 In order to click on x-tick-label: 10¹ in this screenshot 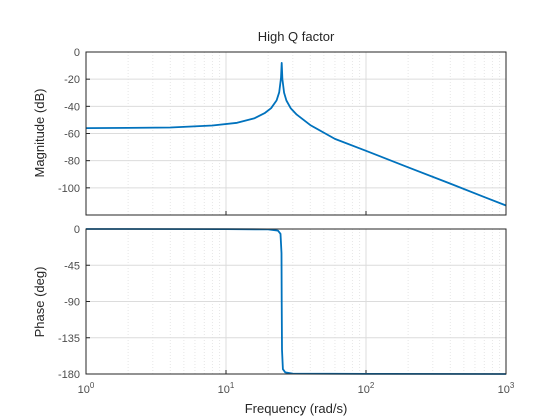, I will do `click(226, 388)`.